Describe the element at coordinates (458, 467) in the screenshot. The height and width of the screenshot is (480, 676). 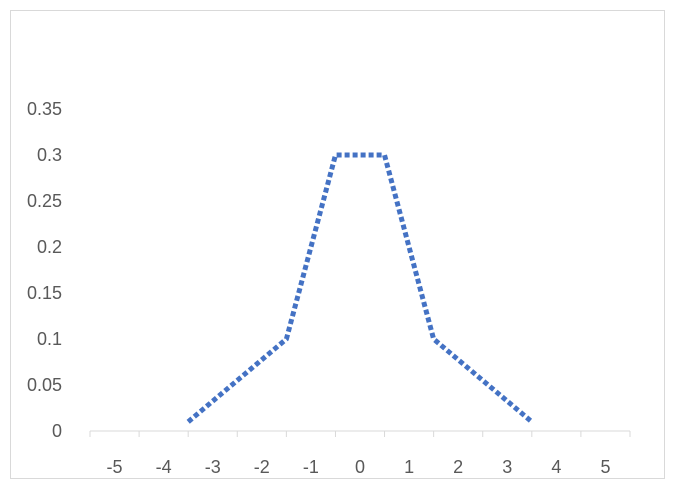
I see `x-tick-label: 2` at that location.